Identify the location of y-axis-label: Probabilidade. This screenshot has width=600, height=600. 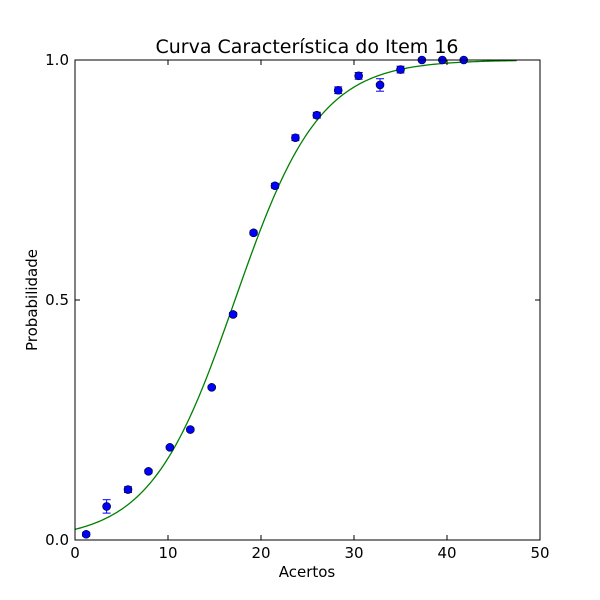
(32, 300).